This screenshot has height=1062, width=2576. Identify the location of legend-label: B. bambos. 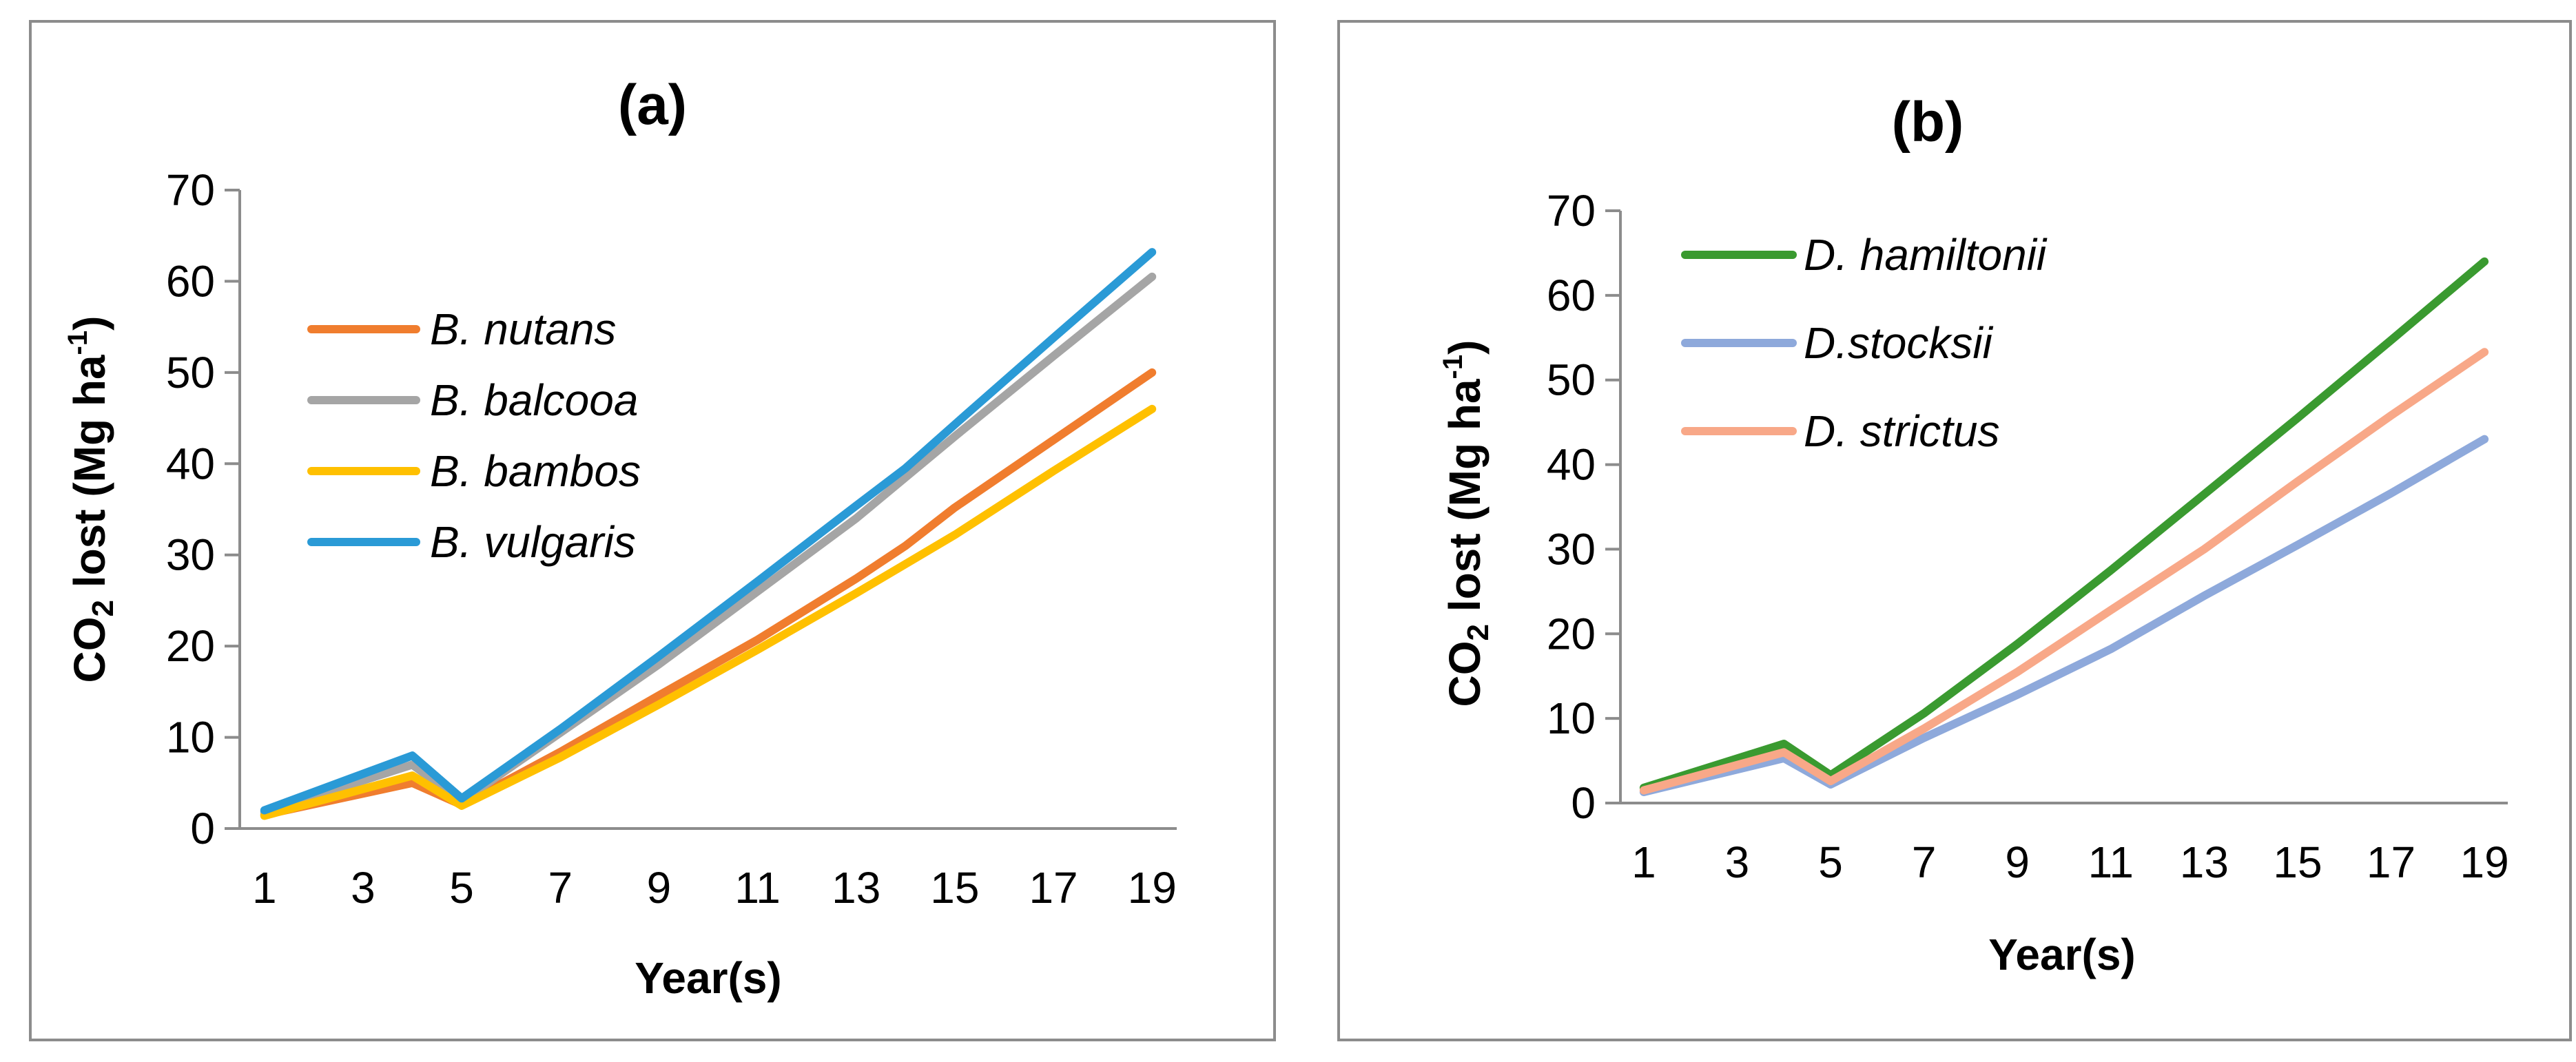
(535, 471).